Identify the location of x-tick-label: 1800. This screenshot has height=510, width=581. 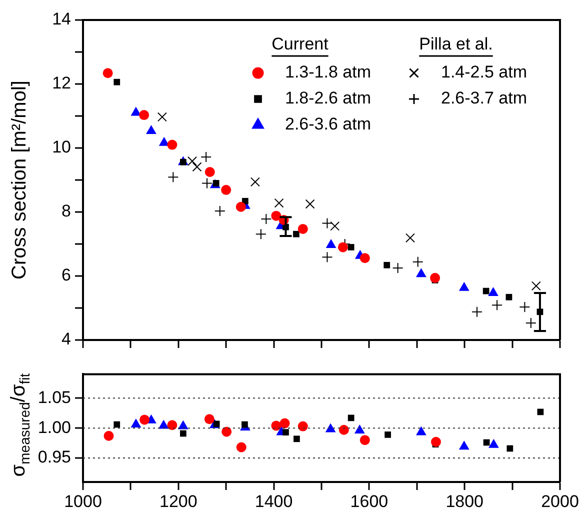
(465, 501).